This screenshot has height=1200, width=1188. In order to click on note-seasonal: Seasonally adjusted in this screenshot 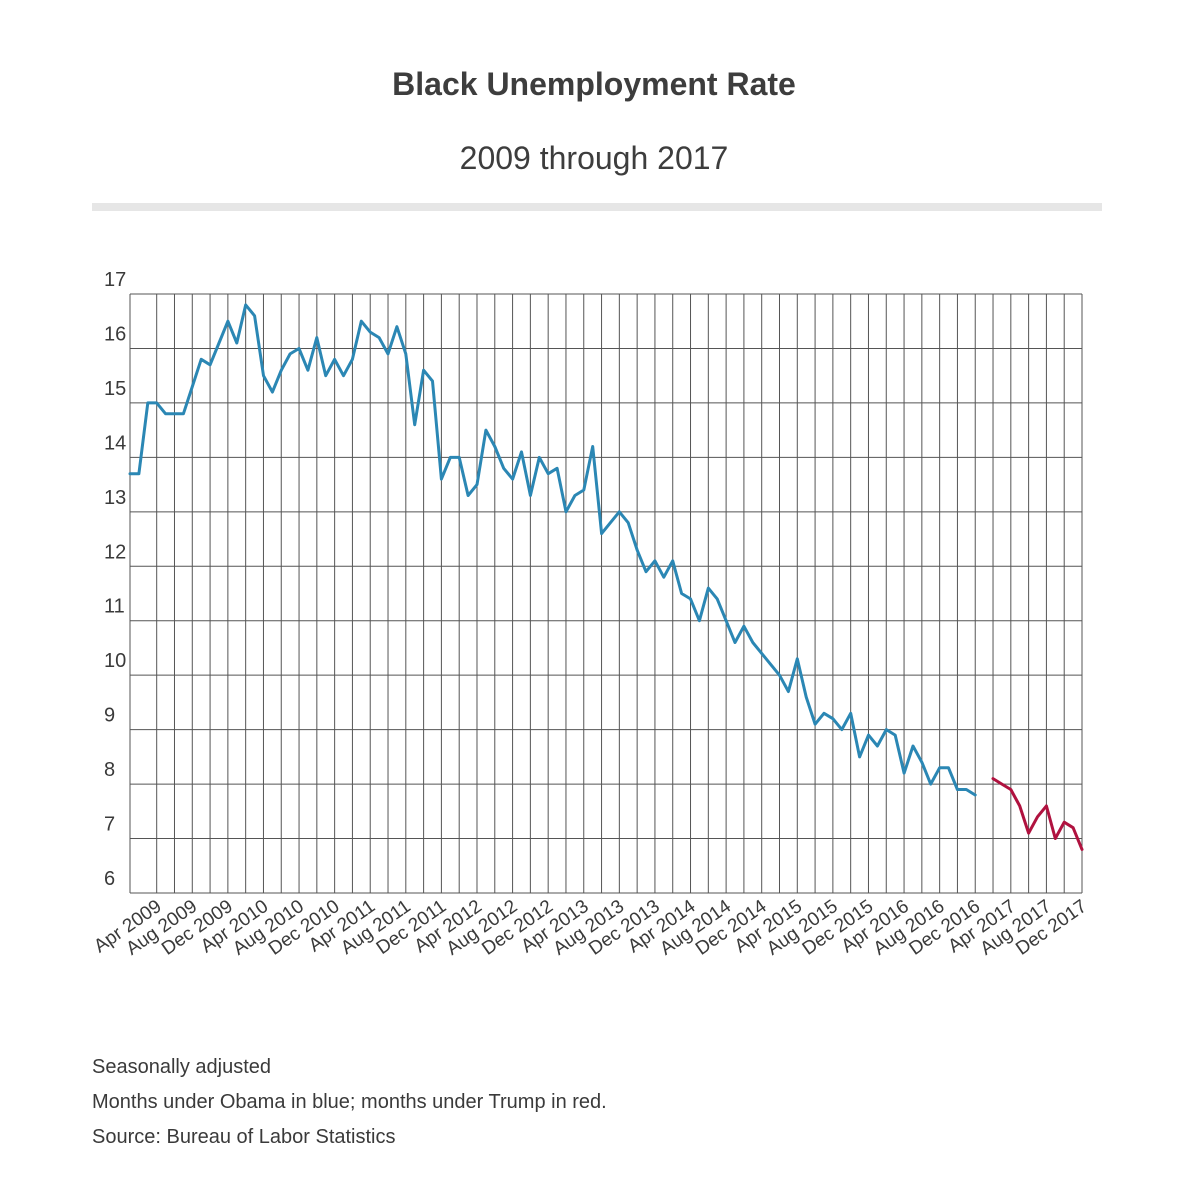, I will do `click(182, 1067)`.